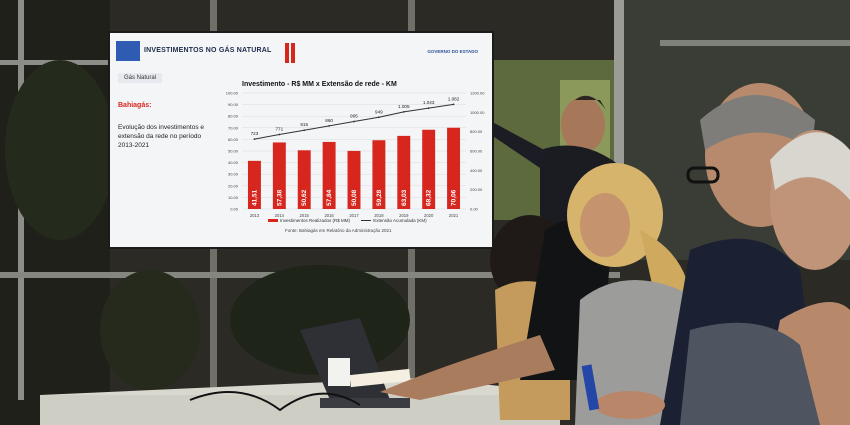 Image resolution: width=850 pixels, height=425 pixels. I want to click on bar-value-label: 41,51, so click(254, 197).